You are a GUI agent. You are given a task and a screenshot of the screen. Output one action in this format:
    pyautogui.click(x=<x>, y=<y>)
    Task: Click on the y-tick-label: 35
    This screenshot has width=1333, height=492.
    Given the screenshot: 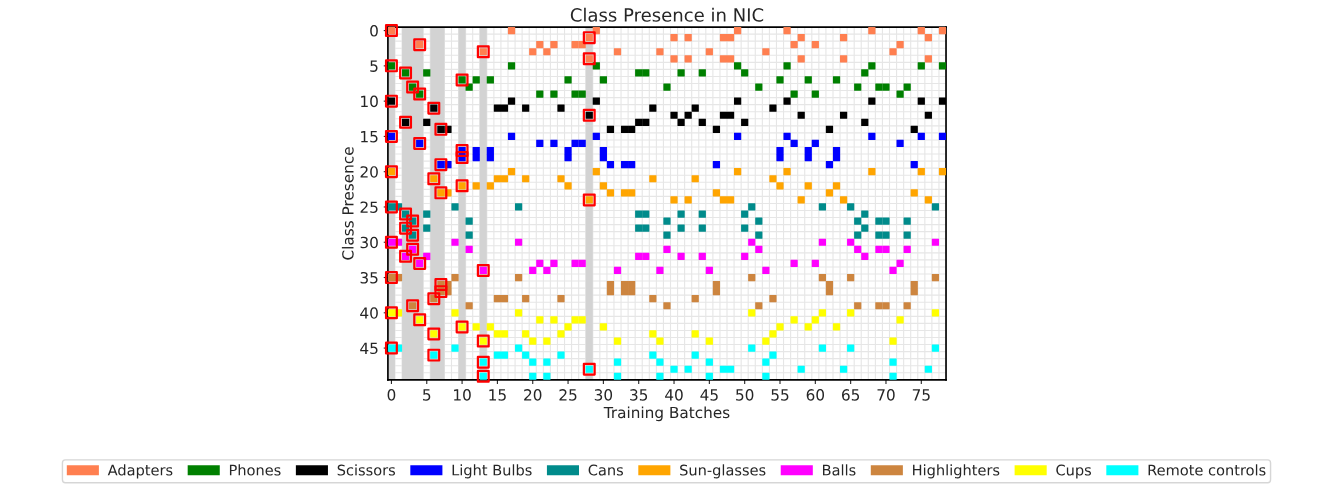 What is the action you would take?
    pyautogui.click(x=369, y=277)
    